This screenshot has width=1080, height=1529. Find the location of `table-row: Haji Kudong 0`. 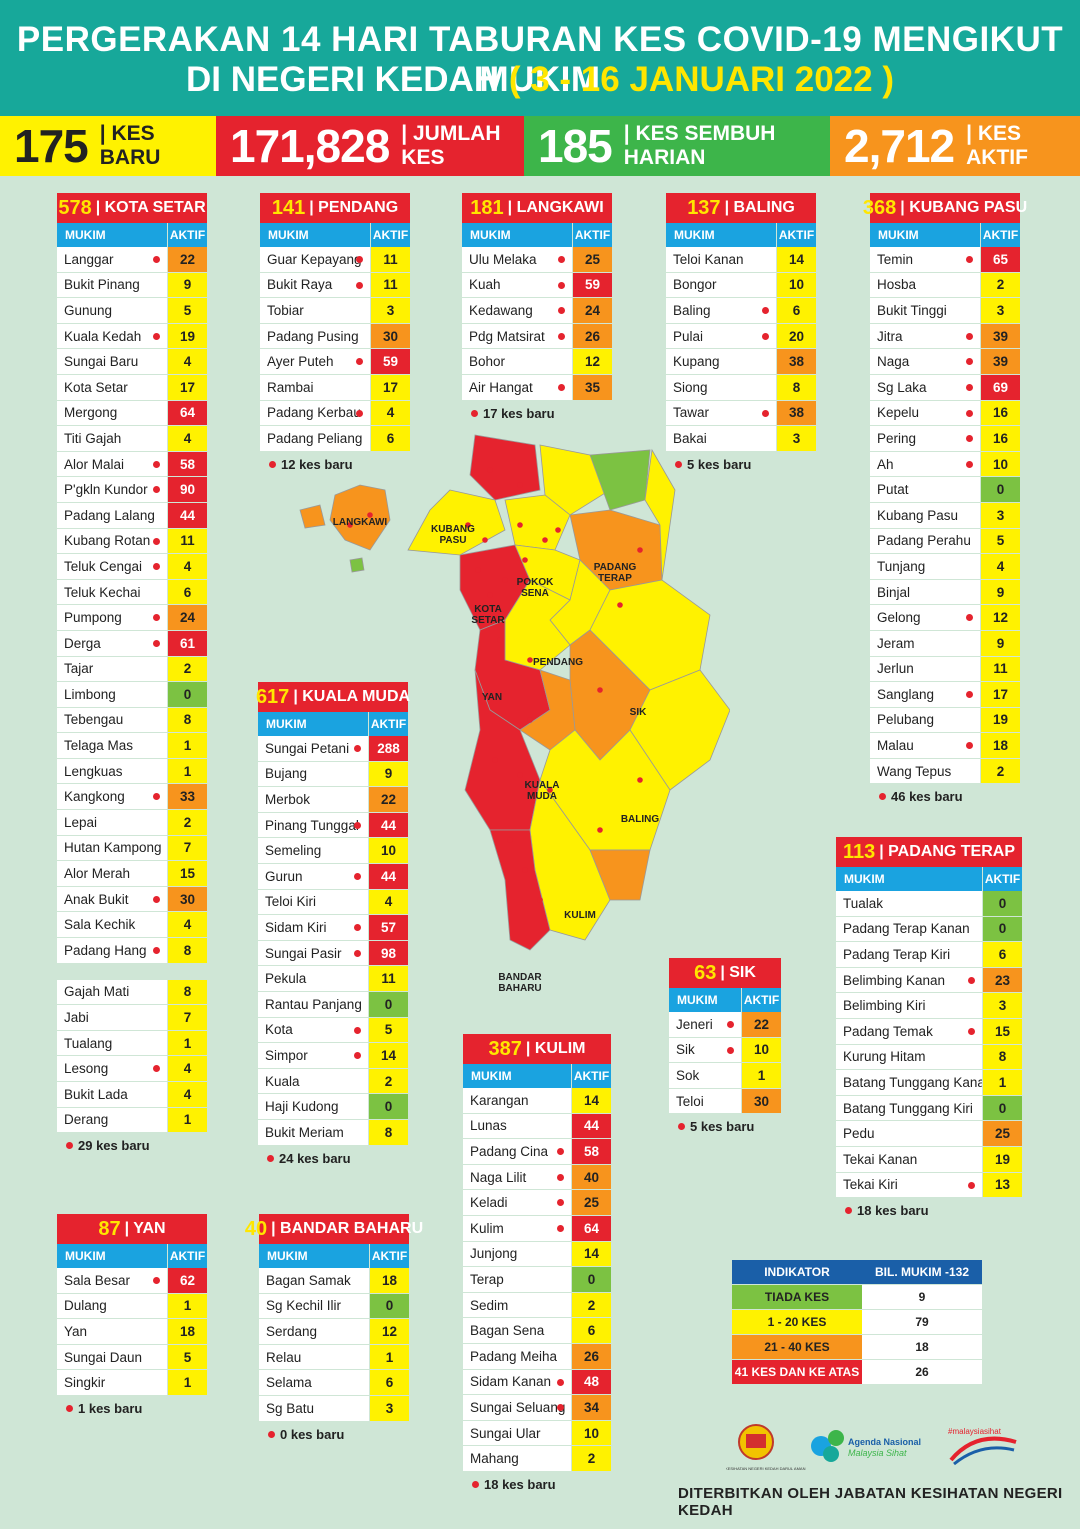

table-row: Haji Kudong 0 is located at coordinates (333, 1107).